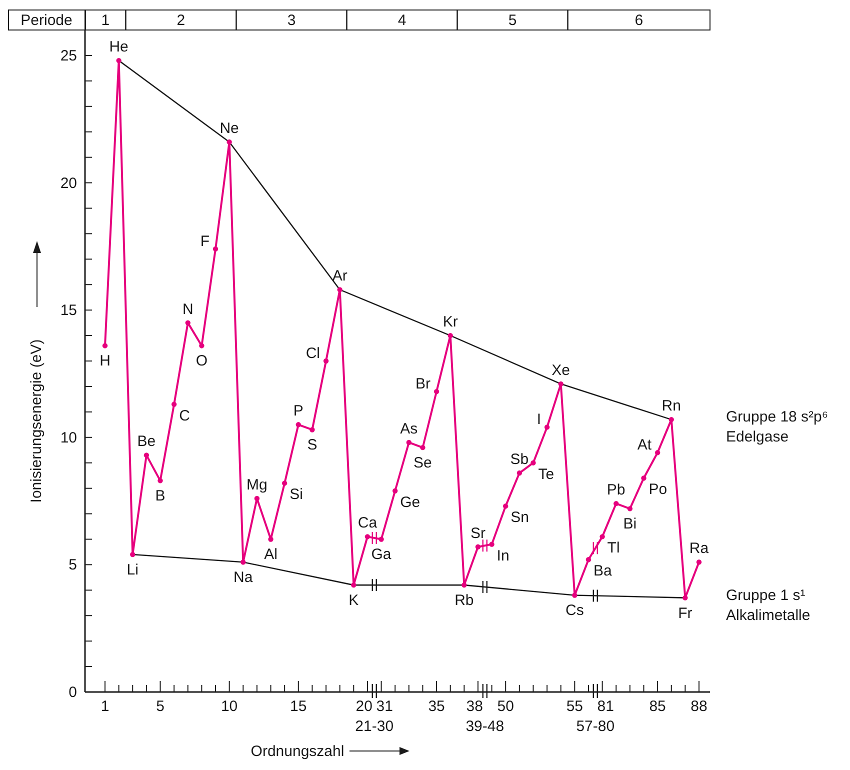  What do you see at coordinates (644, 445) in the screenshot?
I see `data-label: At` at bounding box center [644, 445].